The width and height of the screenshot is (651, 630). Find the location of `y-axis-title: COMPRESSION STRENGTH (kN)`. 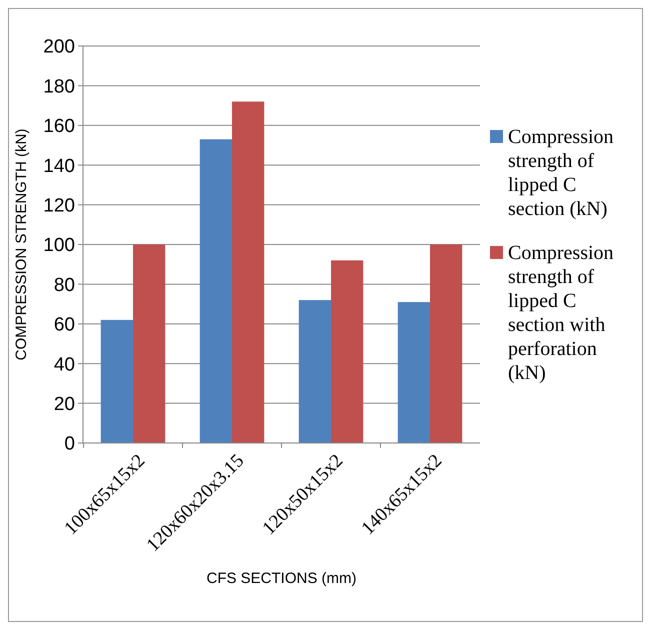

y-axis-title: COMPRESSION STRENGTH (kN) is located at coordinates (21, 244).